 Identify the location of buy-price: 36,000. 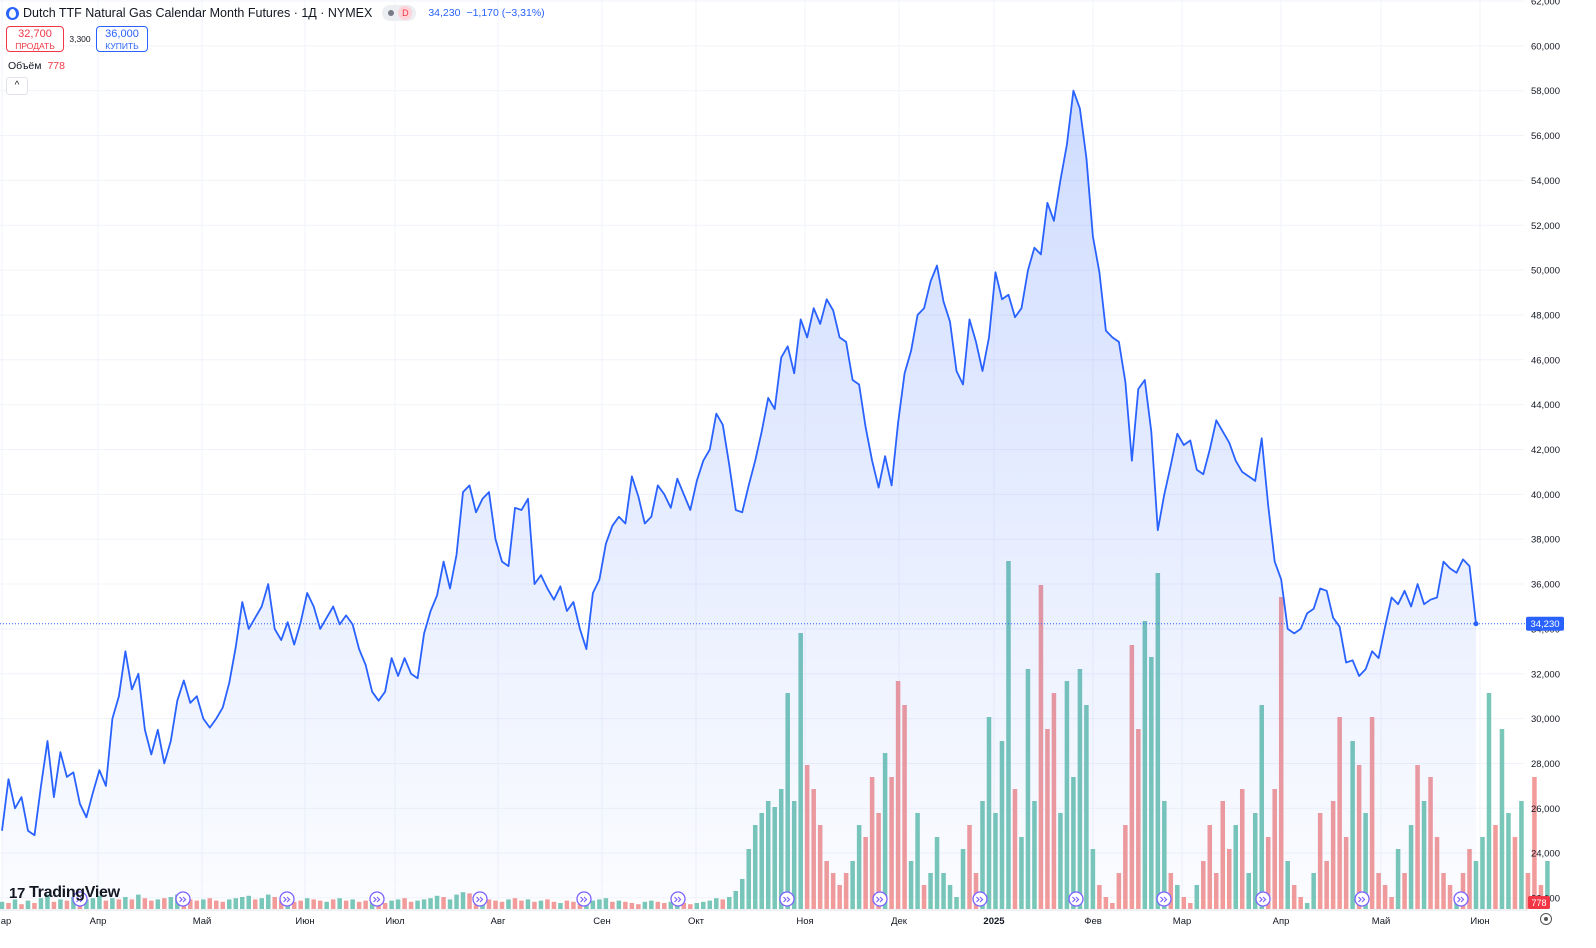
(122, 34).